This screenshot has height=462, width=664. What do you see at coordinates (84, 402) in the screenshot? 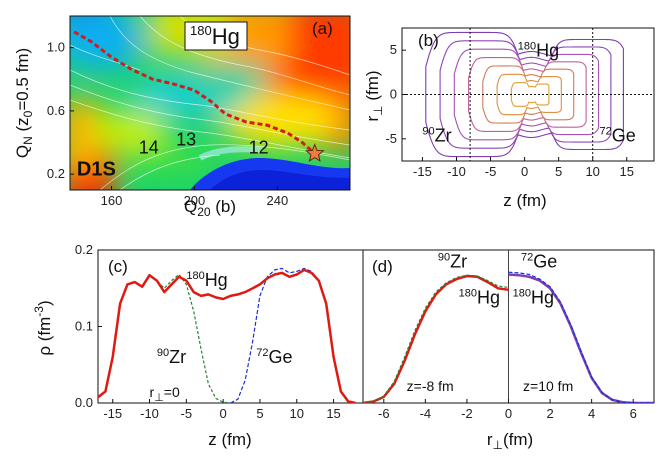
I see `y-tick-label: 0.0` at bounding box center [84, 402].